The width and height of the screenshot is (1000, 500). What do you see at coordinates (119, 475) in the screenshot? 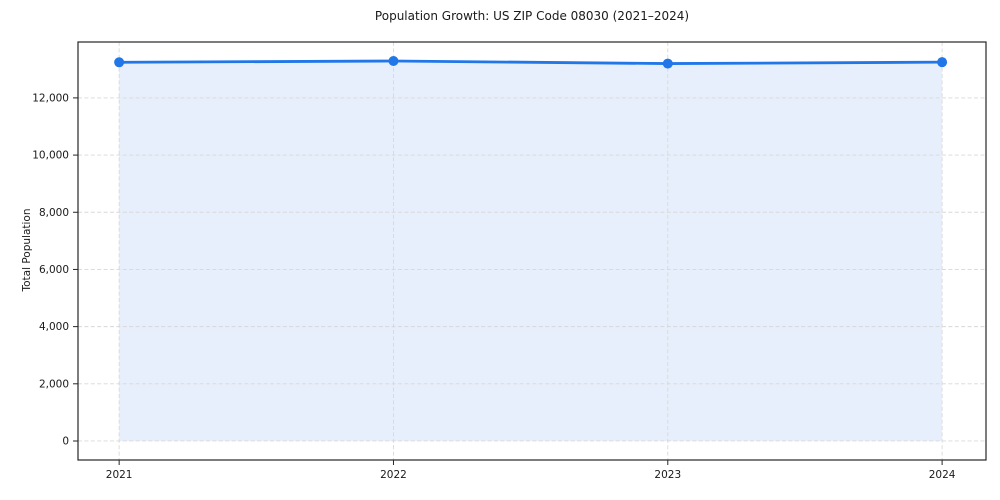
I see `x-tick-label: 2021` at bounding box center [119, 475].